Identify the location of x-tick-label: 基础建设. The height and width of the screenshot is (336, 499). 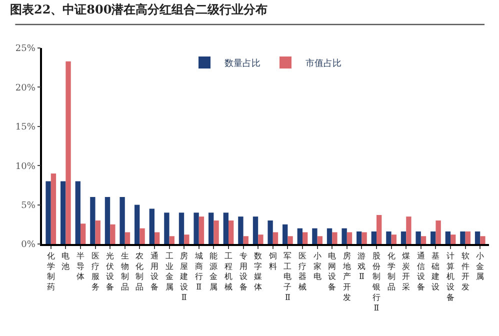
(435, 271).